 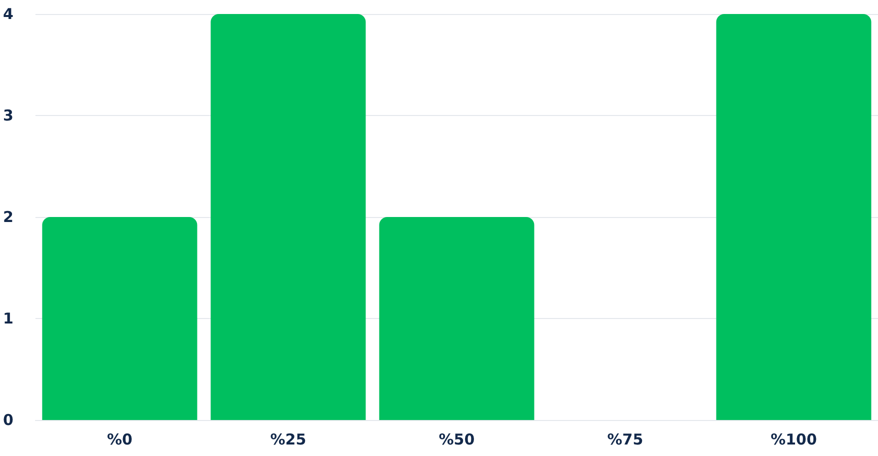 I want to click on y-tick-label: 2, so click(x=8, y=217).